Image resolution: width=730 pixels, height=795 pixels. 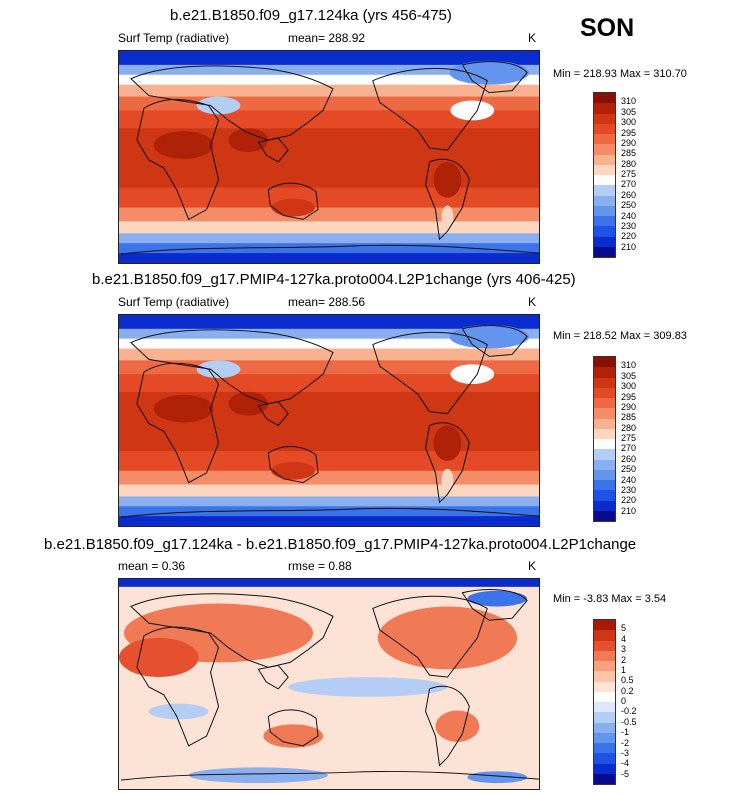 What do you see at coordinates (311, 15) in the screenshot?
I see `panel-1-title: b.e21.B1850.f09_g17.124ka (yrs 456-475)` at bounding box center [311, 15].